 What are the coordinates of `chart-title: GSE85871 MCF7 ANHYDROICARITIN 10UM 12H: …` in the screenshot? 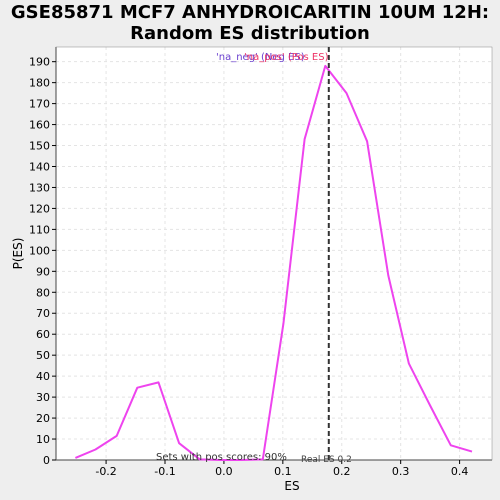 It's located at (250, 23).